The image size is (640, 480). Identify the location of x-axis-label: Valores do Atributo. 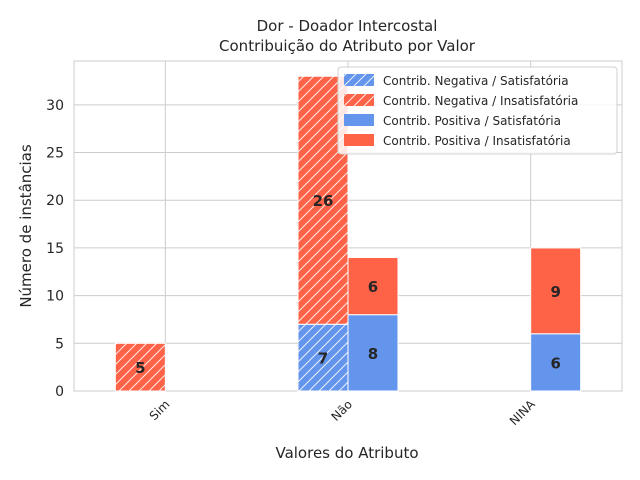
(346, 453).